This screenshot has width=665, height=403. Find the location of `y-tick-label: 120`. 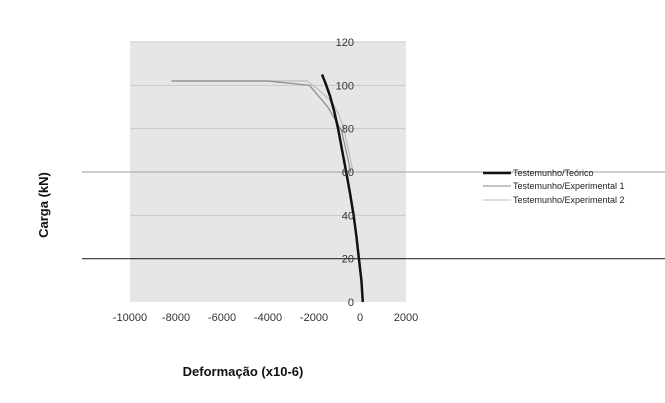

y-tick-label: 120 is located at coordinates (345, 43).